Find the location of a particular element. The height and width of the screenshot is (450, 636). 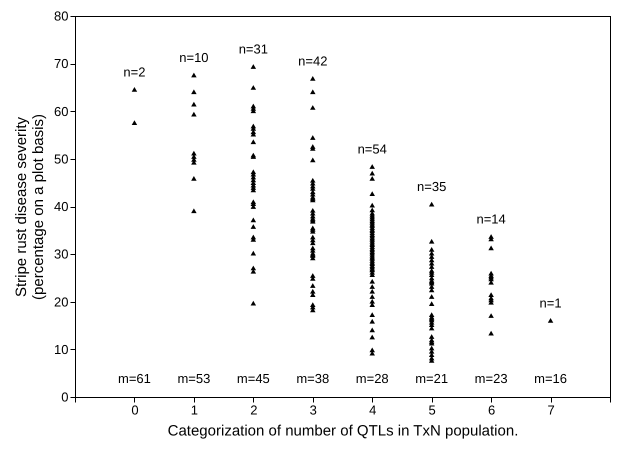

y-tick-label: 70 is located at coordinates (61, 64).